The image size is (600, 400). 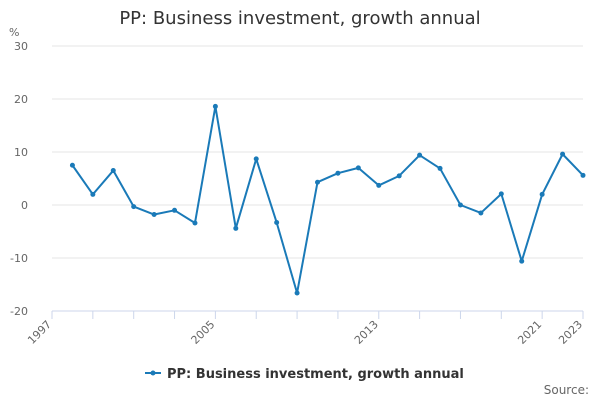 I want to click on source-label: Source:, so click(x=566, y=390).